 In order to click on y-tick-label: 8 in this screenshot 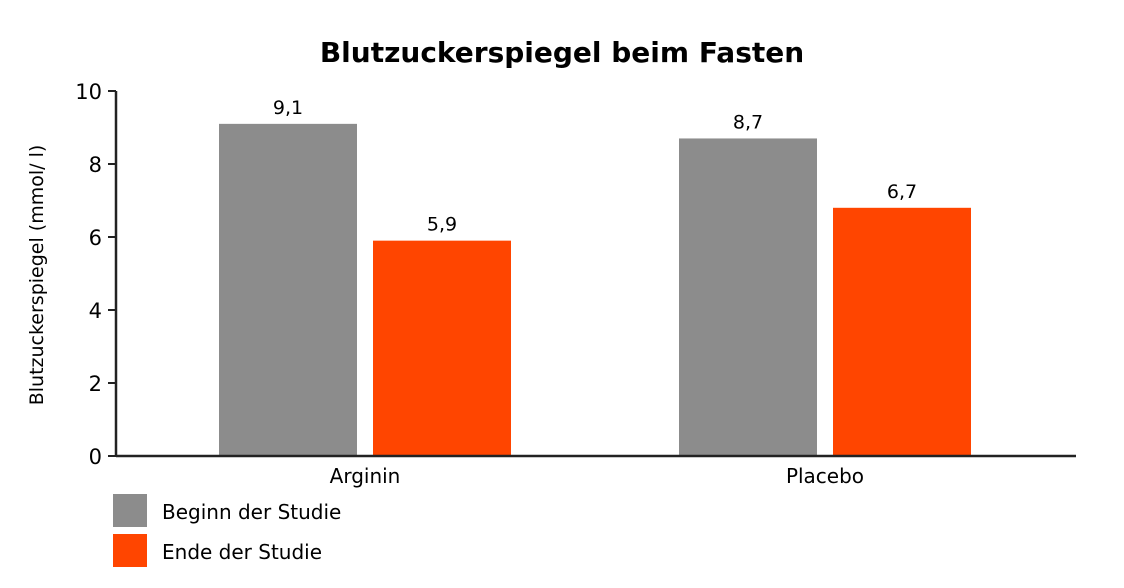, I will do `click(95, 165)`.